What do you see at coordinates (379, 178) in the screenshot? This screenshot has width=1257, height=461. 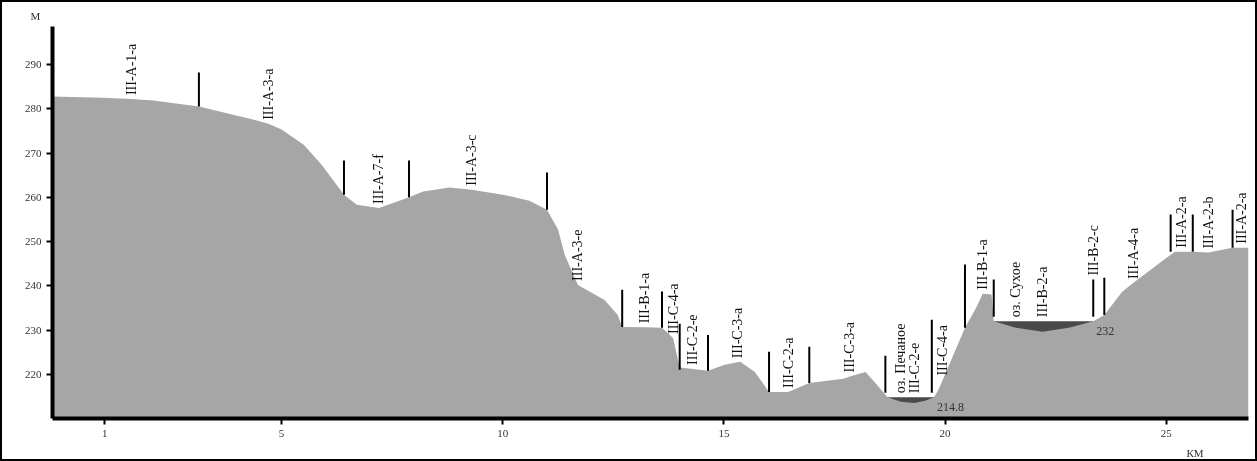 I see `annotation: III-A-7-f` at bounding box center [379, 178].